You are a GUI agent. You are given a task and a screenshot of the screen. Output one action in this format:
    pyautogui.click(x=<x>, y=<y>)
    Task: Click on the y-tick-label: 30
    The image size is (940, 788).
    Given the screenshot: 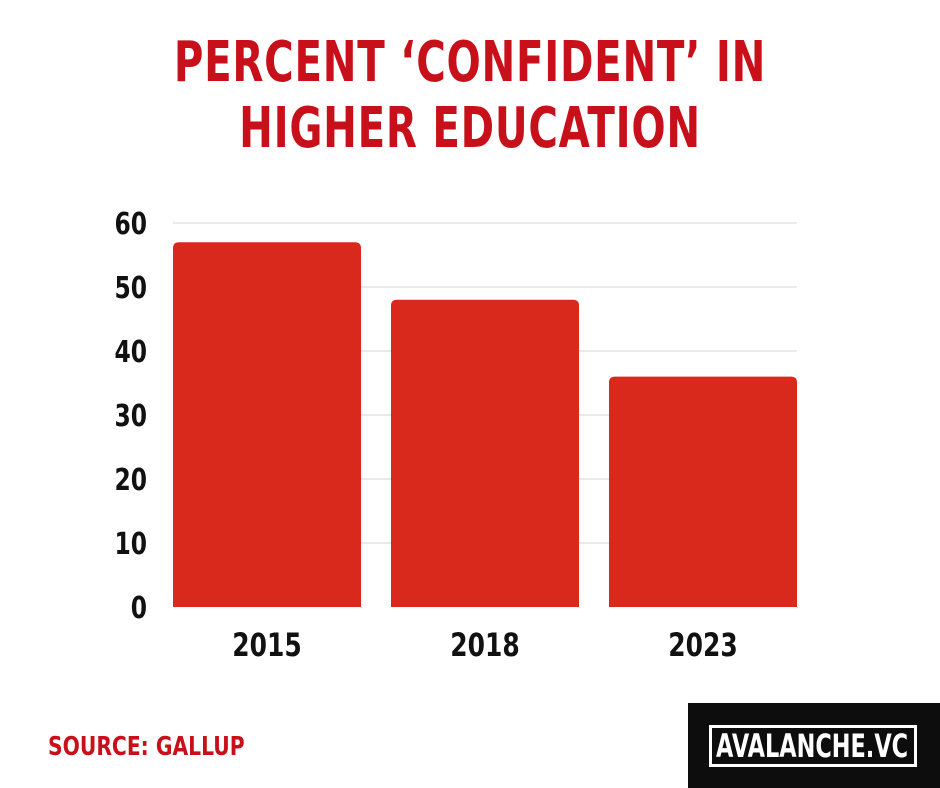 What is the action you would take?
    pyautogui.click(x=130, y=416)
    